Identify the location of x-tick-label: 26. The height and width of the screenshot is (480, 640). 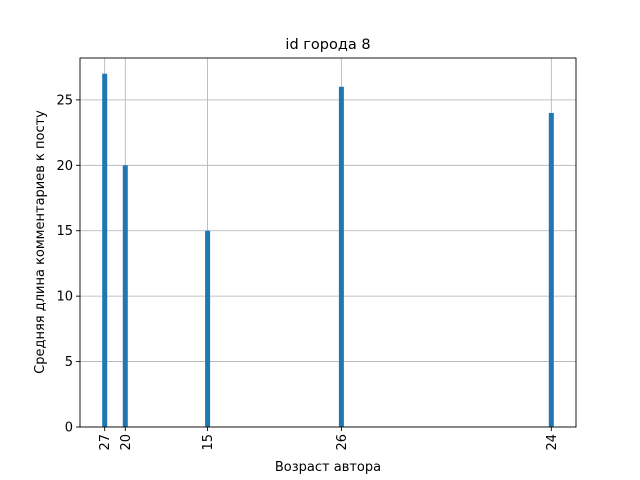
(342, 442).